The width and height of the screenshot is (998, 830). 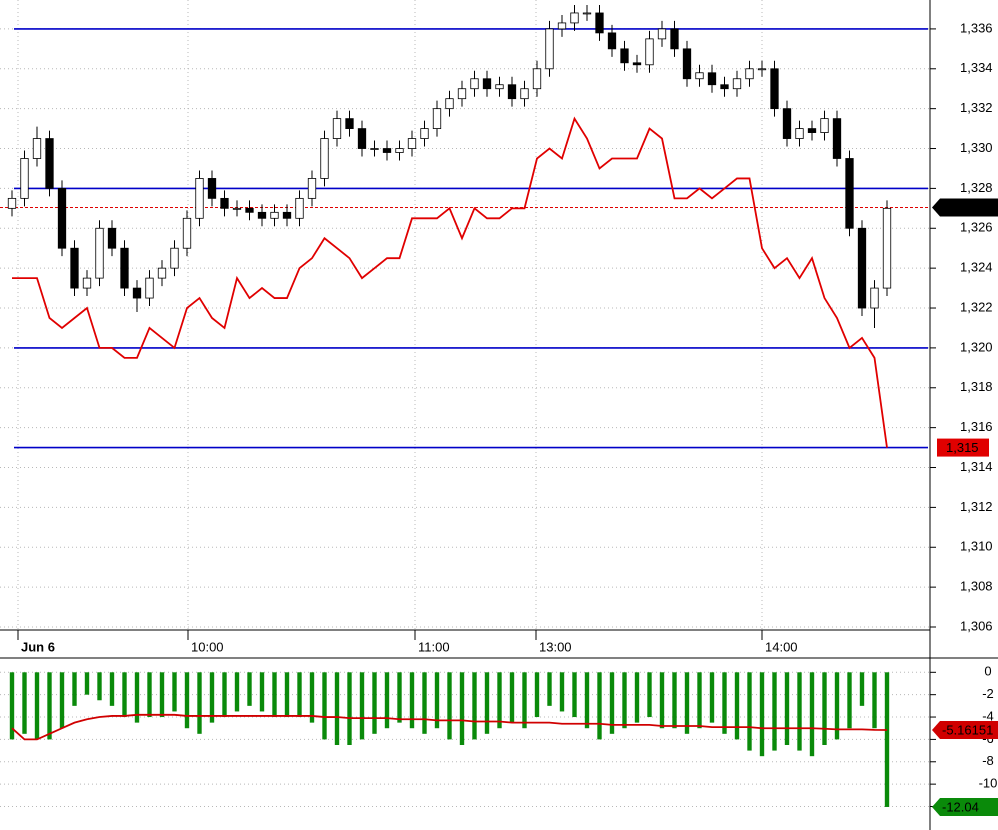 What do you see at coordinates (976, 227) in the screenshot?
I see `y-tick-label: 1,326` at bounding box center [976, 227].